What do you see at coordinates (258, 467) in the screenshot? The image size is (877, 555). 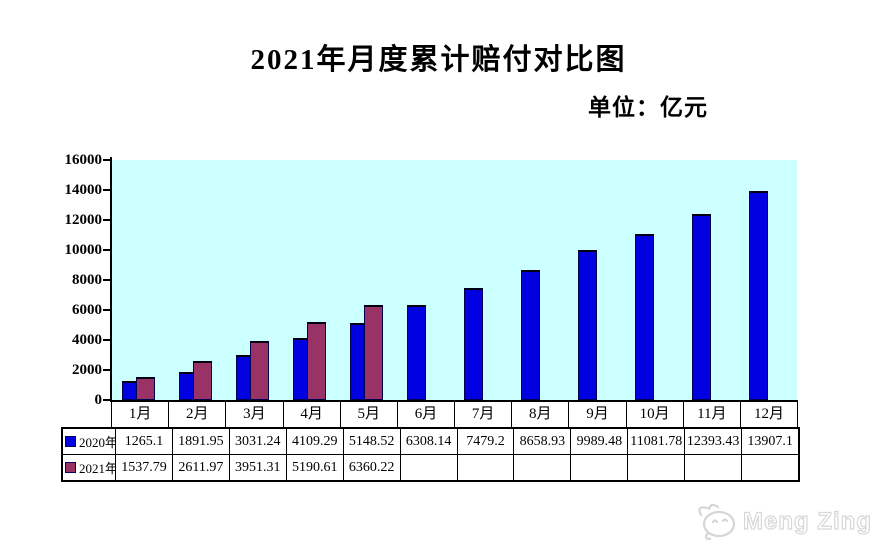 I see `value-cell-2021年-3月: 3951.31` at bounding box center [258, 467].